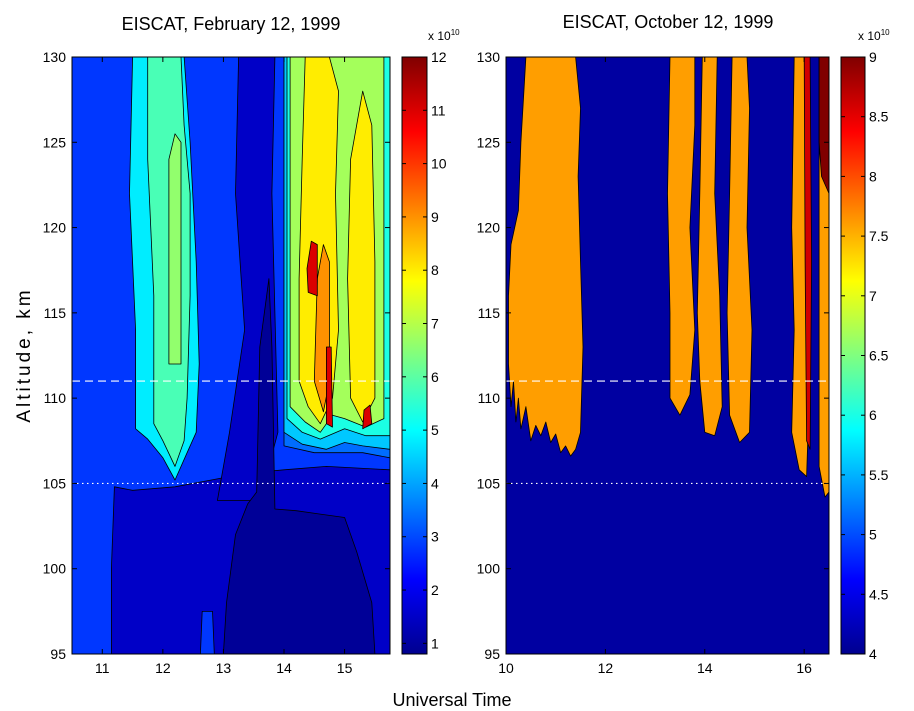 The height and width of the screenshot is (711, 914). What do you see at coordinates (506, 668) in the screenshot?
I see `x-tick-label: 10` at bounding box center [506, 668].